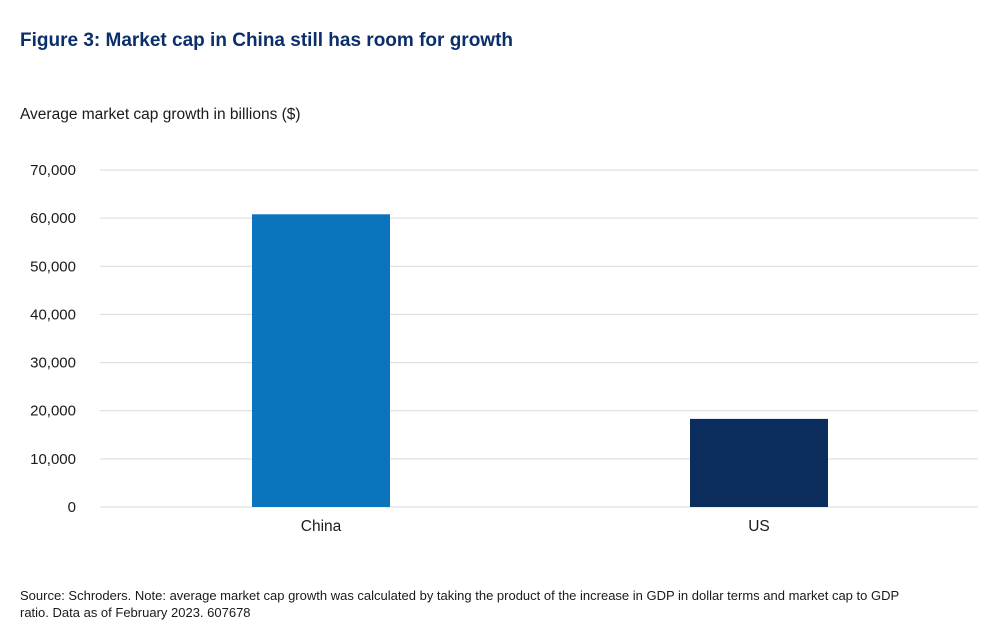 This screenshot has height=640, width=1000. Describe the element at coordinates (535, 526) in the screenshot. I see `x-tick-labels: China US` at that location.